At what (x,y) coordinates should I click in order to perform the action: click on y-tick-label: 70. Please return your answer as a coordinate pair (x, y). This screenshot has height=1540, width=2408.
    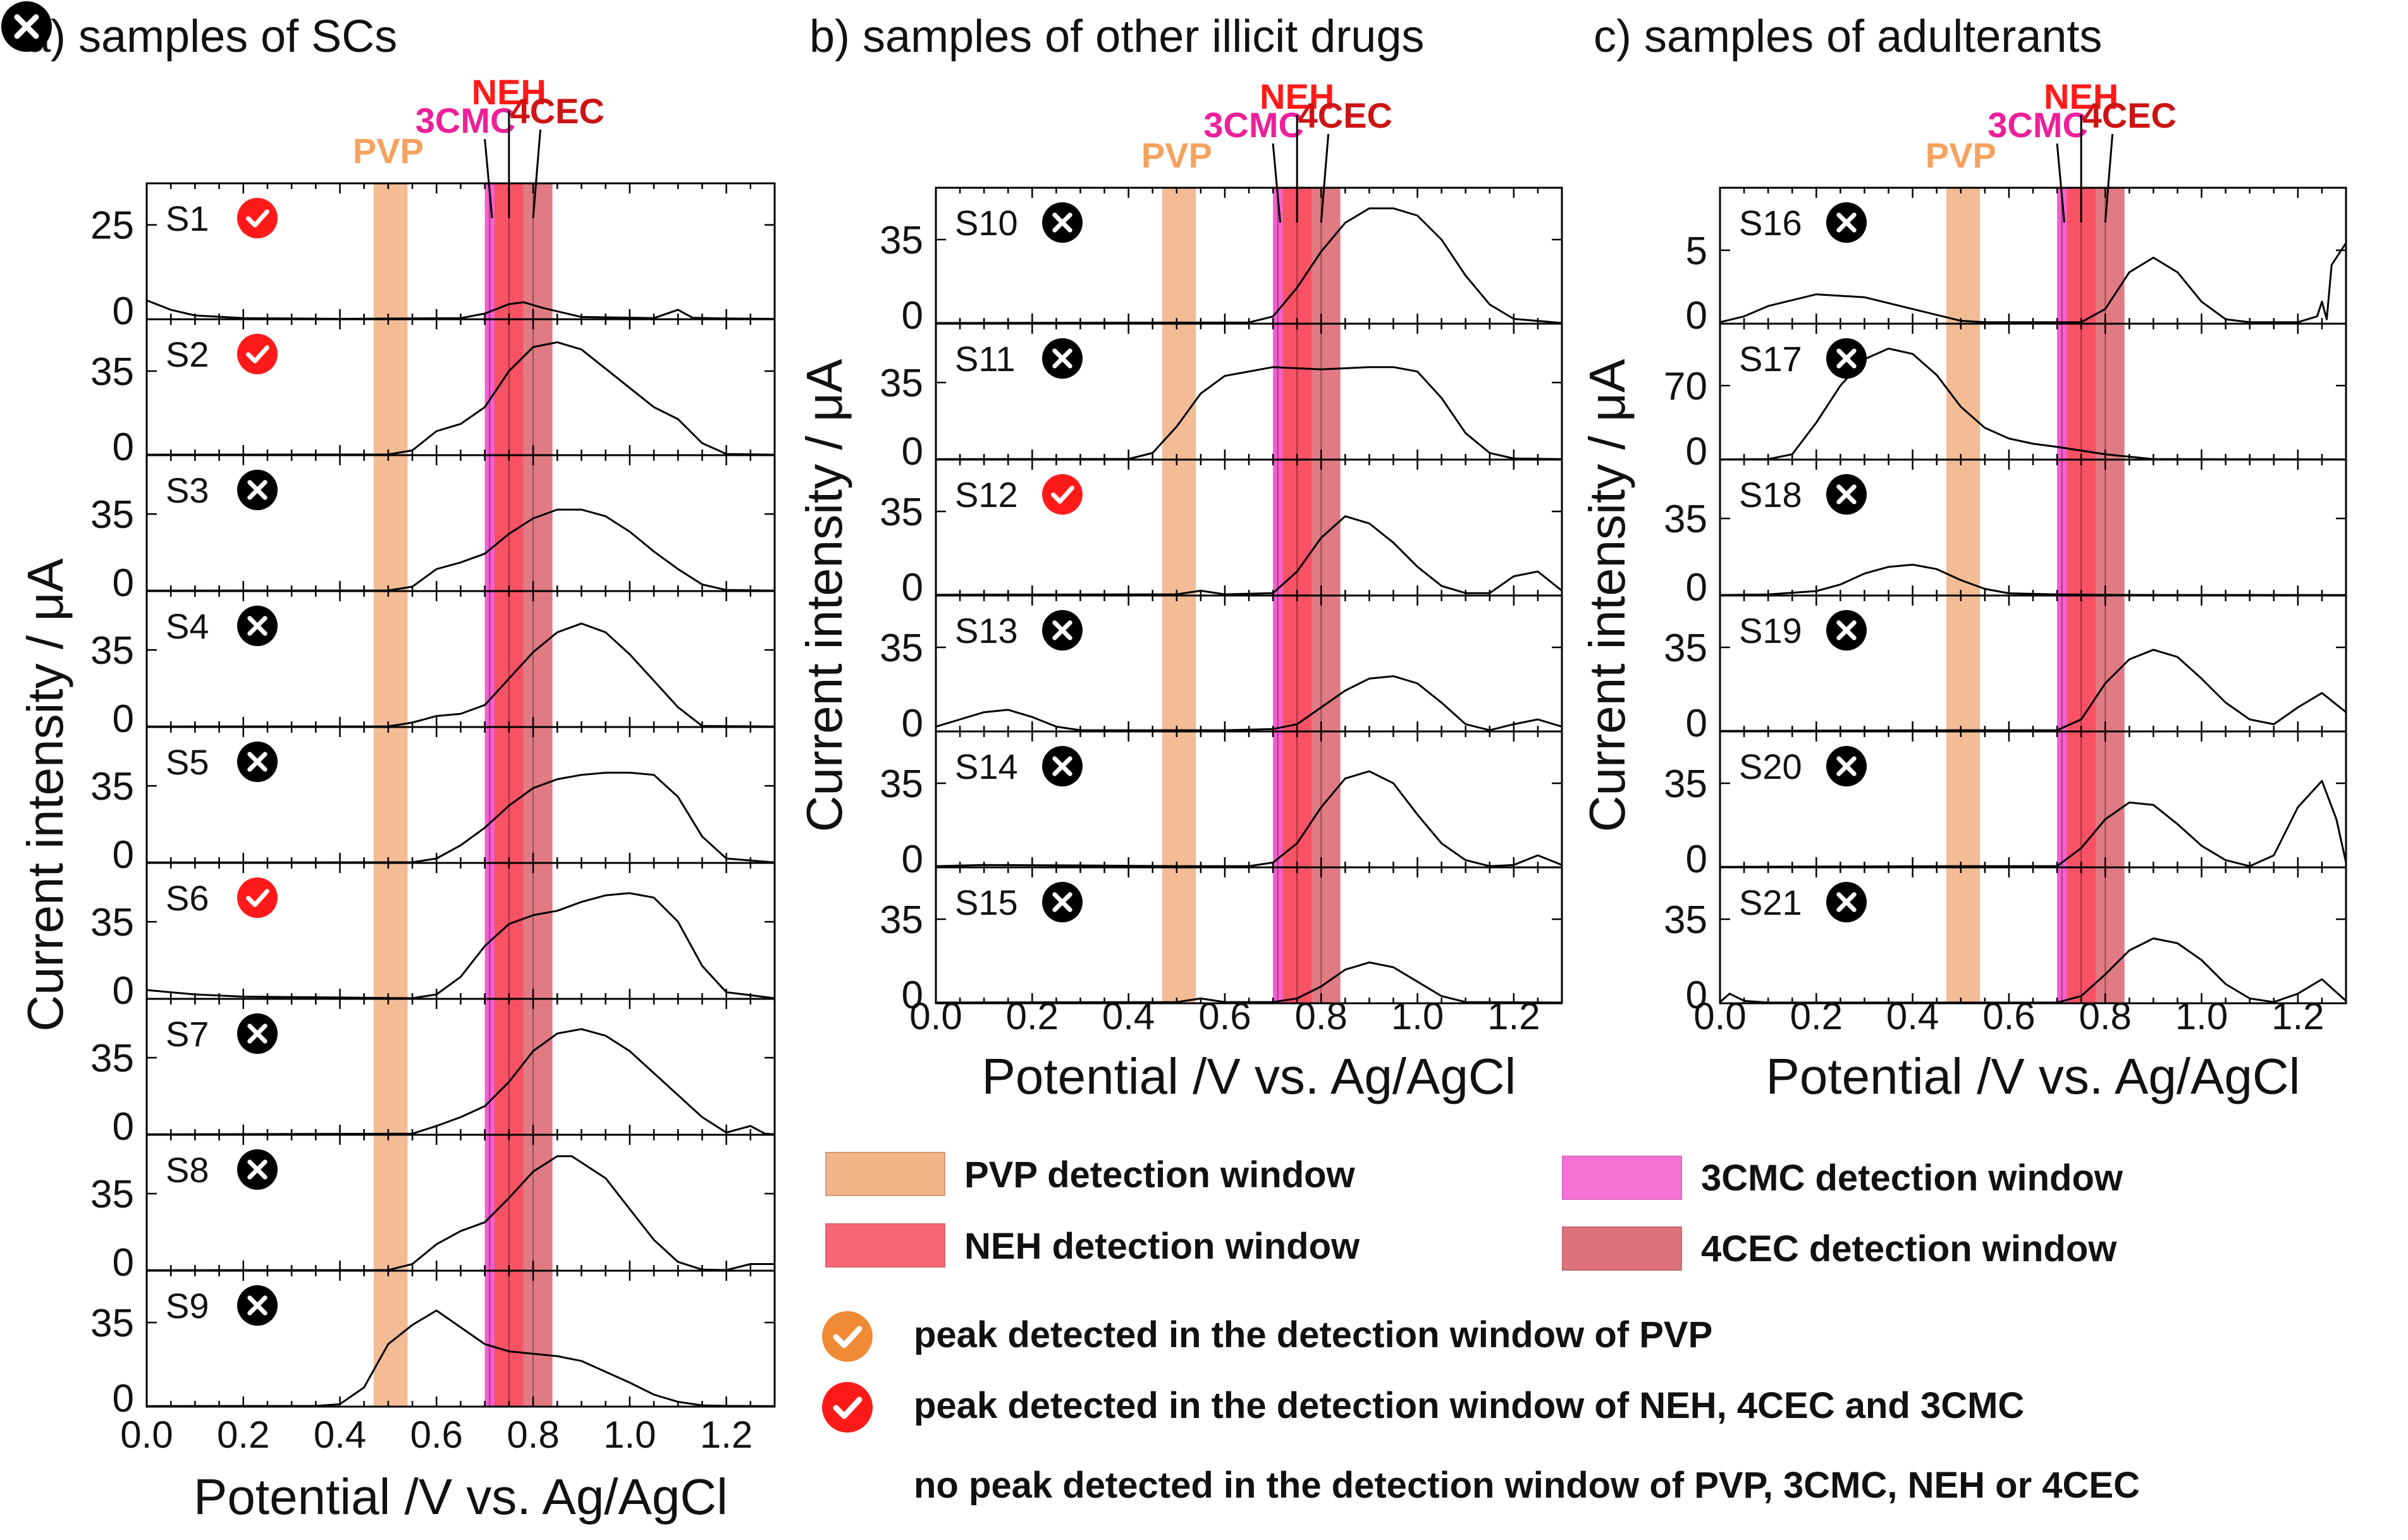
    Looking at the image, I should click on (1685, 386).